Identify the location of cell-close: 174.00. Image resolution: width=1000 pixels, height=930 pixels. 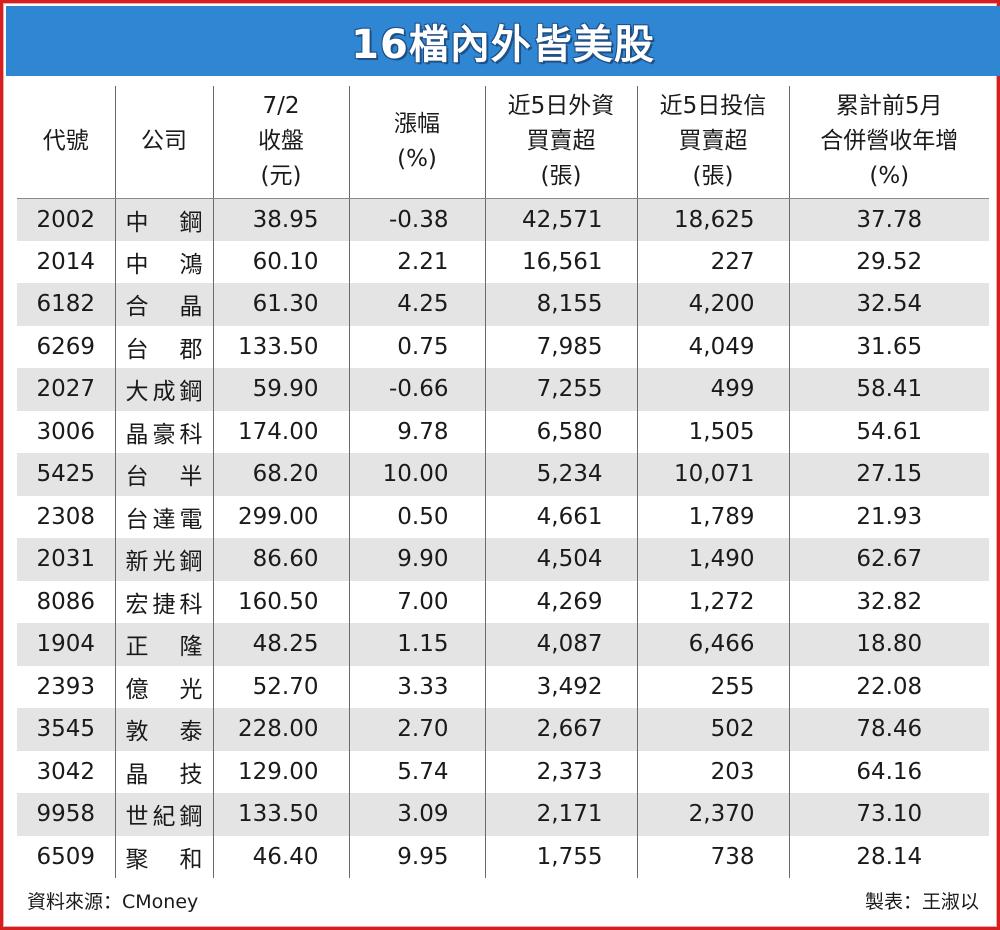
(280, 431).